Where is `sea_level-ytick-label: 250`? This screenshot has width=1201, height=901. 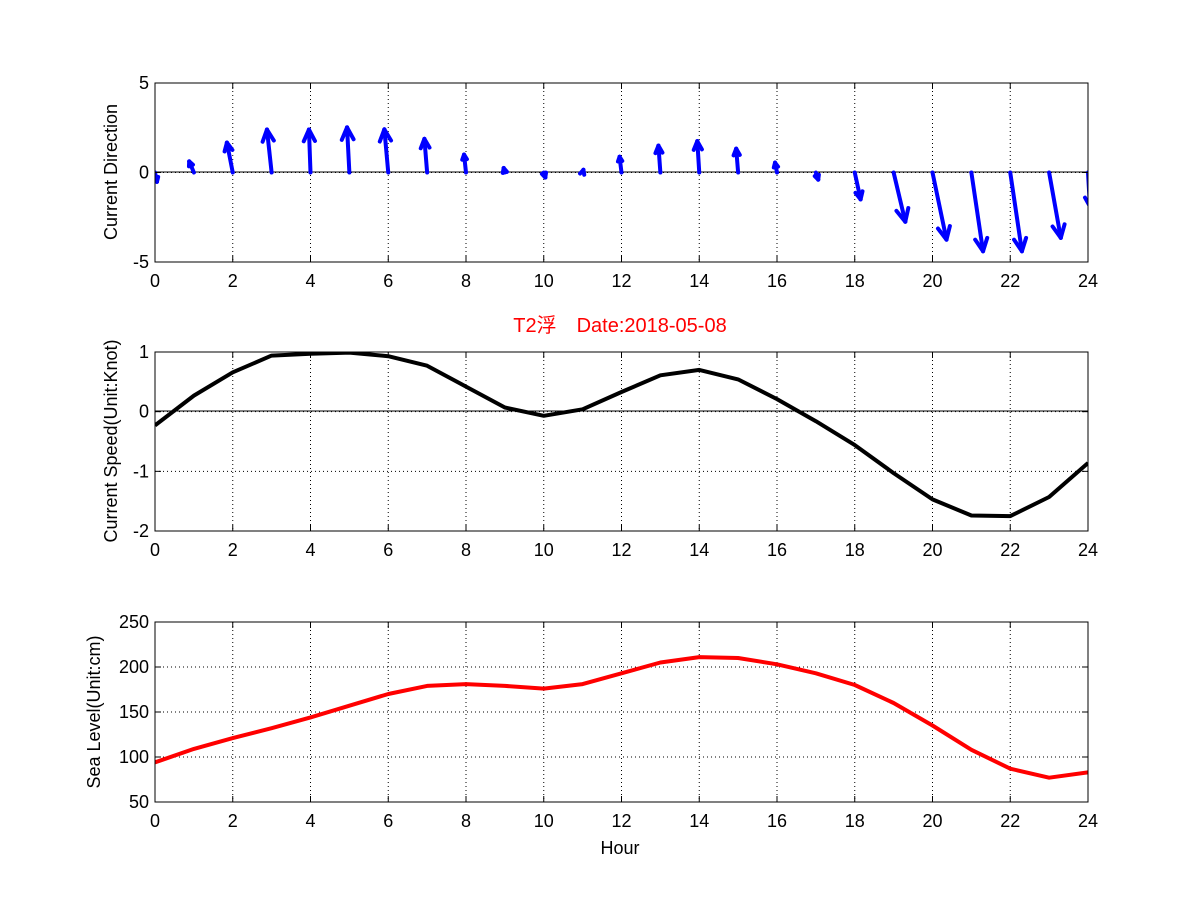 sea_level-ytick-label: 250 is located at coordinates (134, 622).